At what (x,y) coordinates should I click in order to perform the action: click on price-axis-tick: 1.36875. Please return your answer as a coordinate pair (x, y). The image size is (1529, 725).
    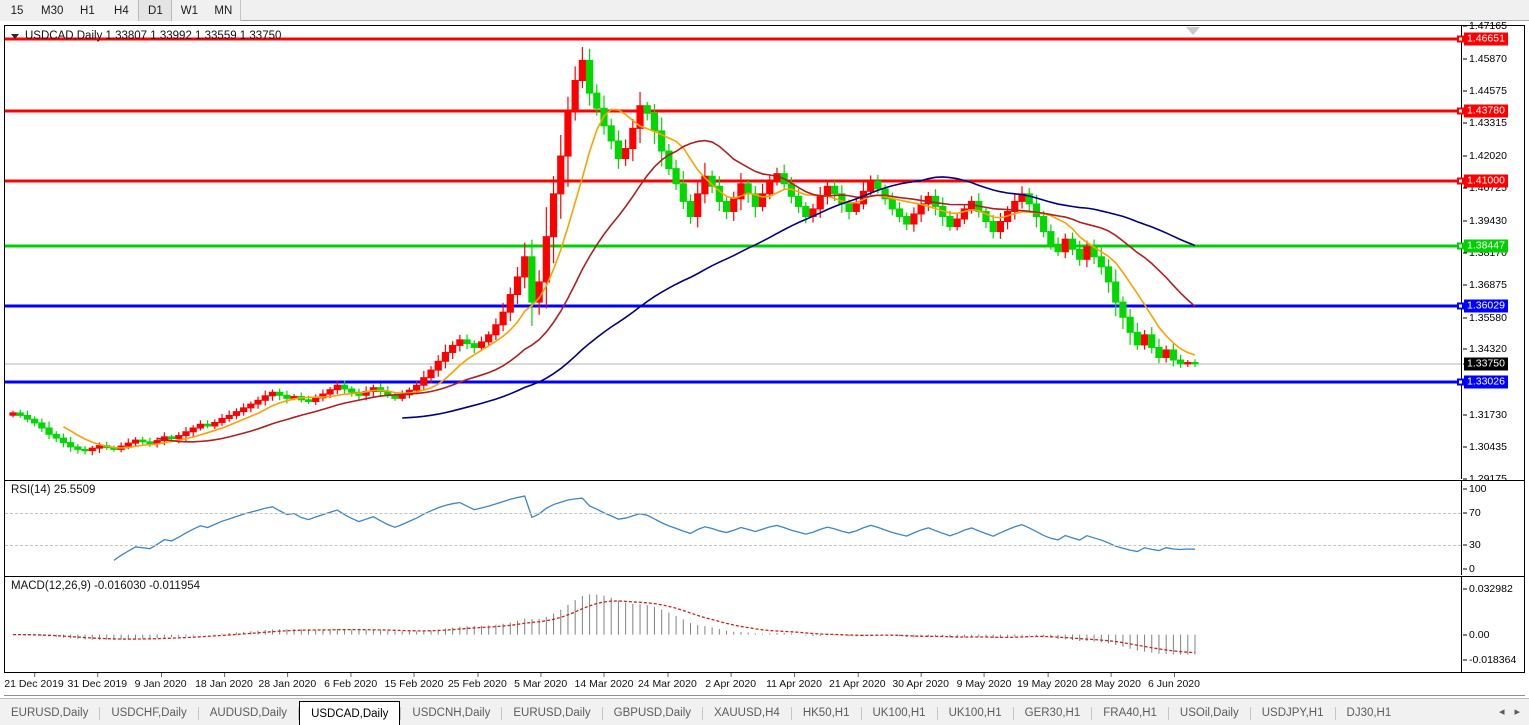
    Looking at the image, I should click on (1485, 285).